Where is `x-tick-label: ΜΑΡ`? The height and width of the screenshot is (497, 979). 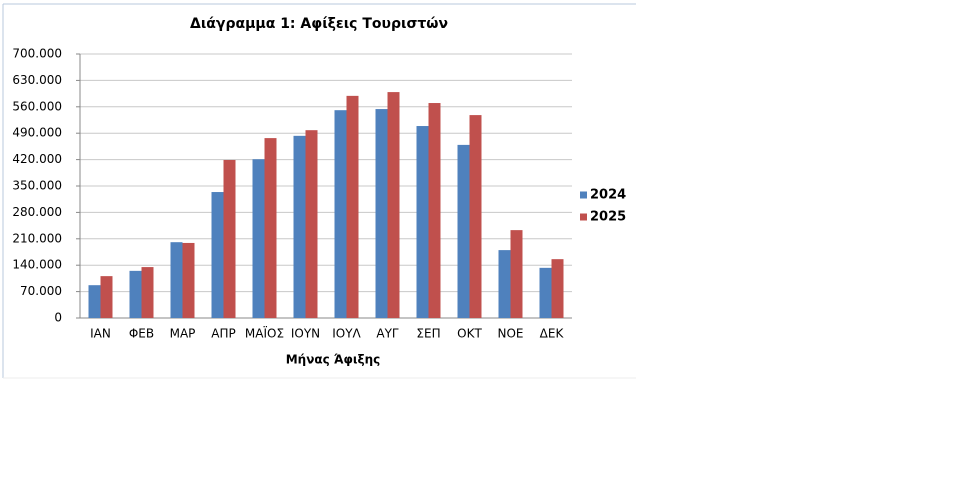 x-tick-label: ΜΑΡ is located at coordinates (183, 334).